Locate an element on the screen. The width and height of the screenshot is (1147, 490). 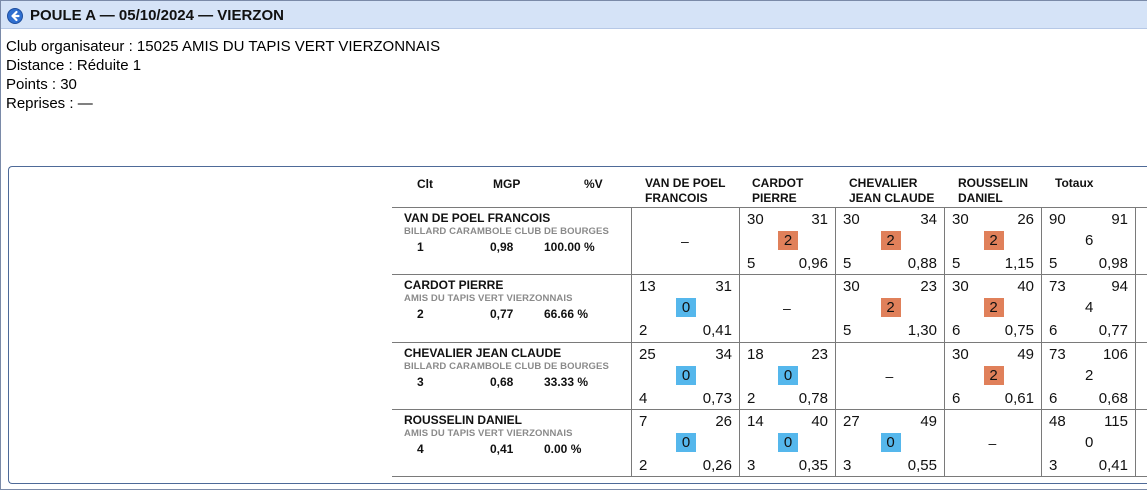
header-clt: Clt is located at coordinates (425, 184).